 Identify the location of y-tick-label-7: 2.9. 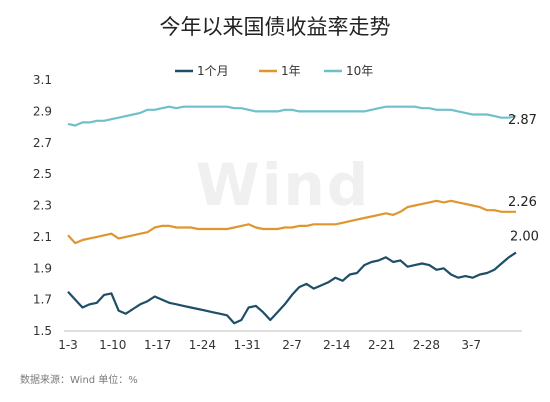
(42, 111).